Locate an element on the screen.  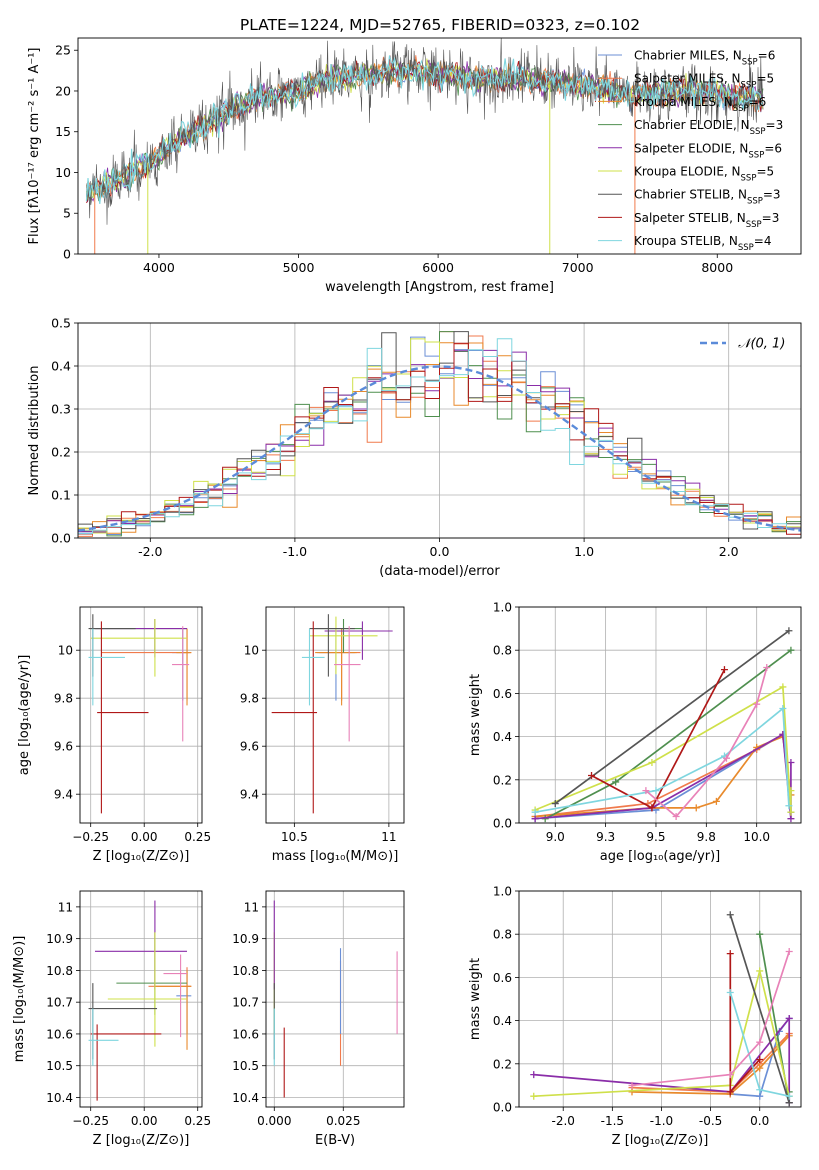
y-tick-label: 0.3 is located at coordinates (61, 409).